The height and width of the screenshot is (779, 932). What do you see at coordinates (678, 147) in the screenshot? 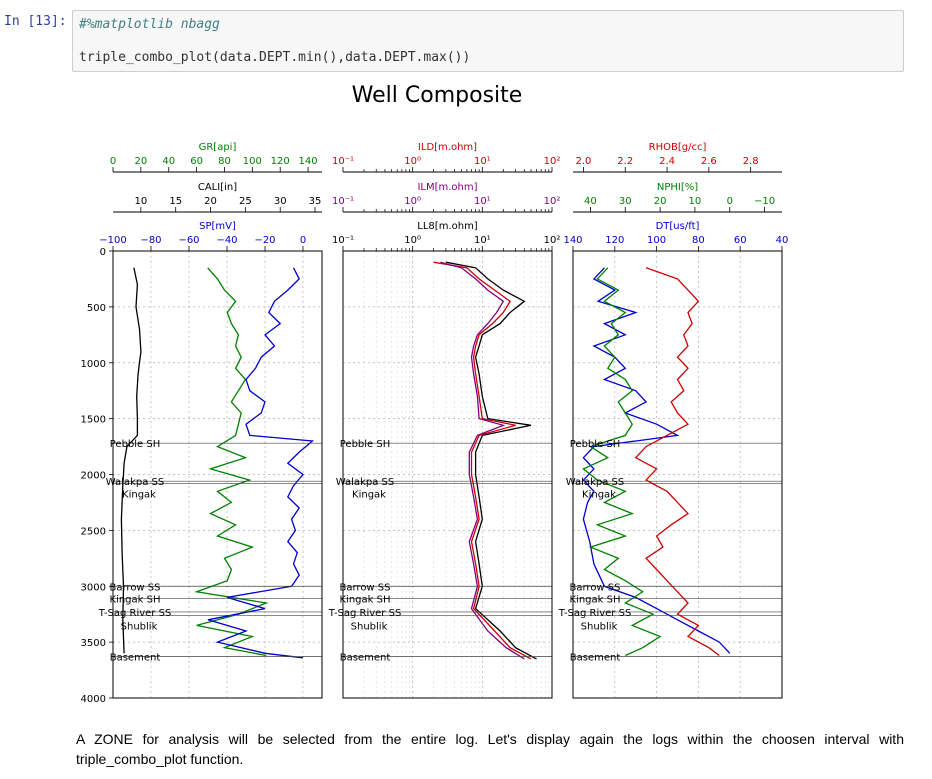
I see `axis-title: RHOB[g/cc]` at bounding box center [678, 147].